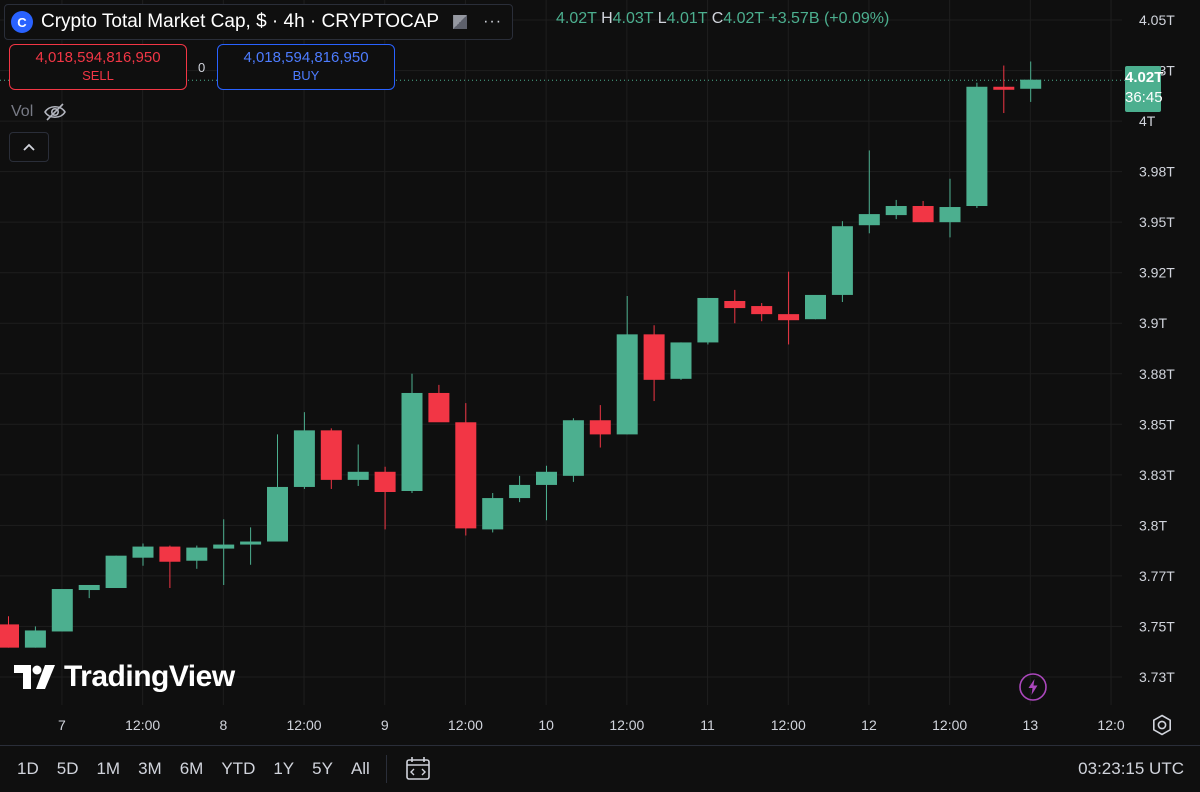  I want to click on last-price-tag: 4.02T 36:45, so click(1144, 89).